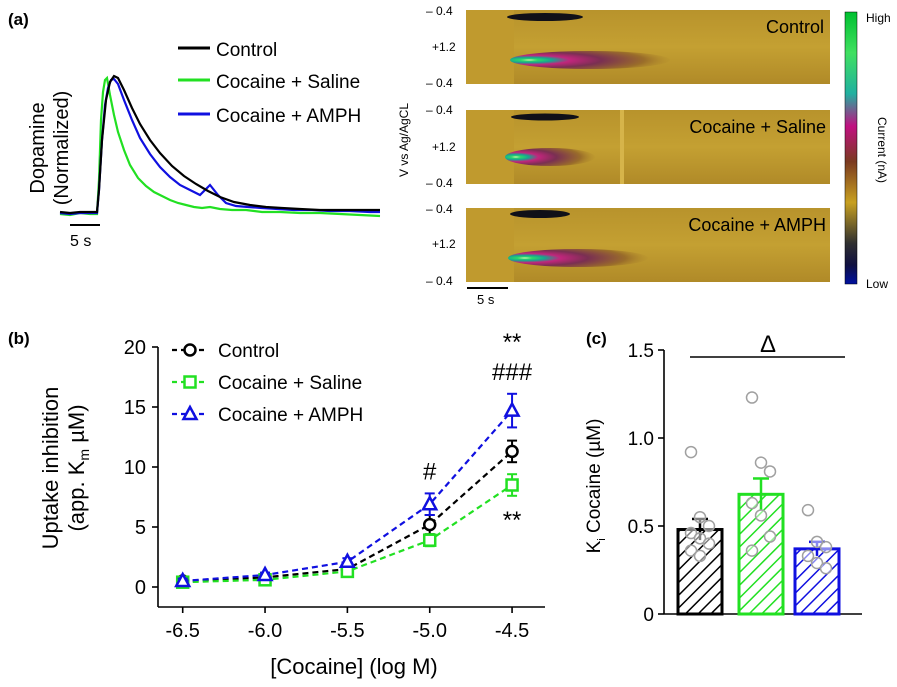 This screenshot has height=687, width=897. I want to click on b-y-tick-label: 15, so click(135, 408).